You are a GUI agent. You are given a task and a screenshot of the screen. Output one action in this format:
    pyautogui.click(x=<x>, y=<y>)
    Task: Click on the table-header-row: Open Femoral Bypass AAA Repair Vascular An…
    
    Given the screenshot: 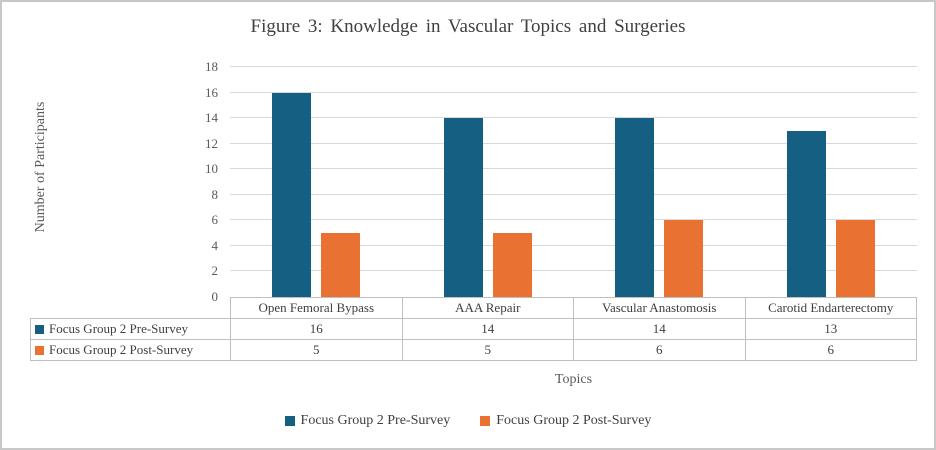 What is the action you would take?
    pyautogui.click(x=474, y=308)
    